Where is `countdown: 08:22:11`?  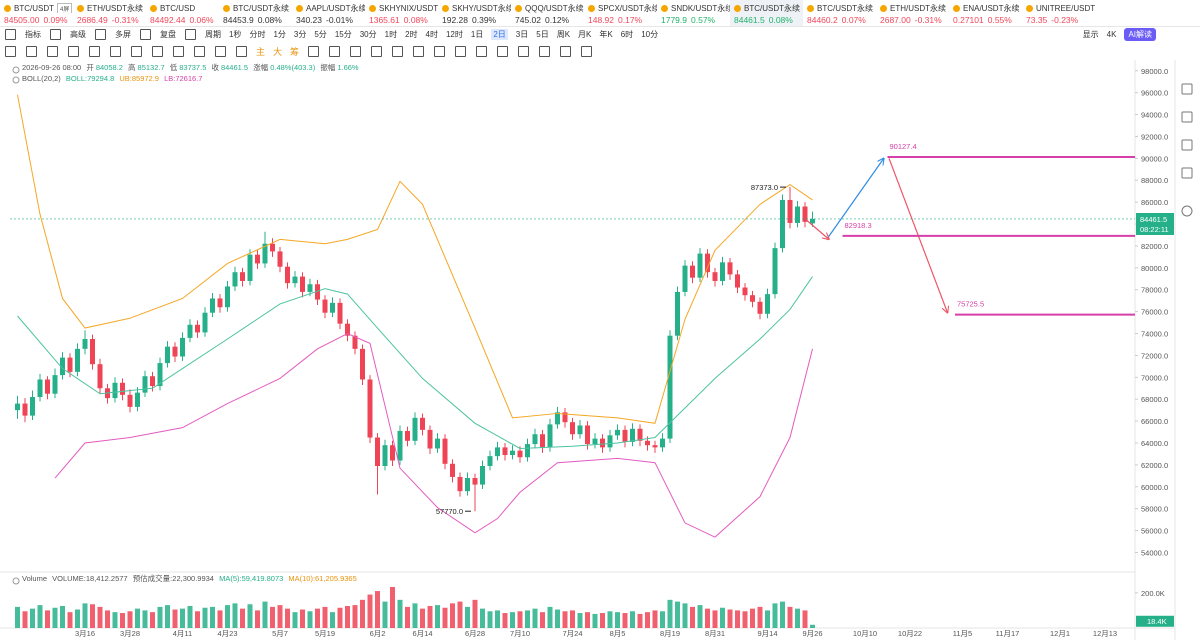 countdown: 08:22:11 is located at coordinates (1154, 229).